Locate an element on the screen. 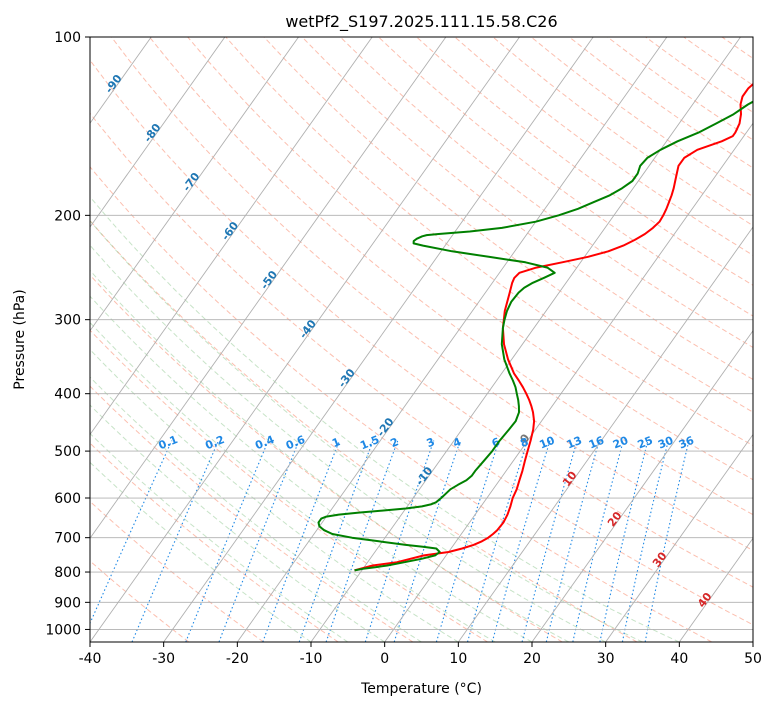 The width and height of the screenshot is (775, 708). y-tick-label: 1000 is located at coordinates (63, 630).